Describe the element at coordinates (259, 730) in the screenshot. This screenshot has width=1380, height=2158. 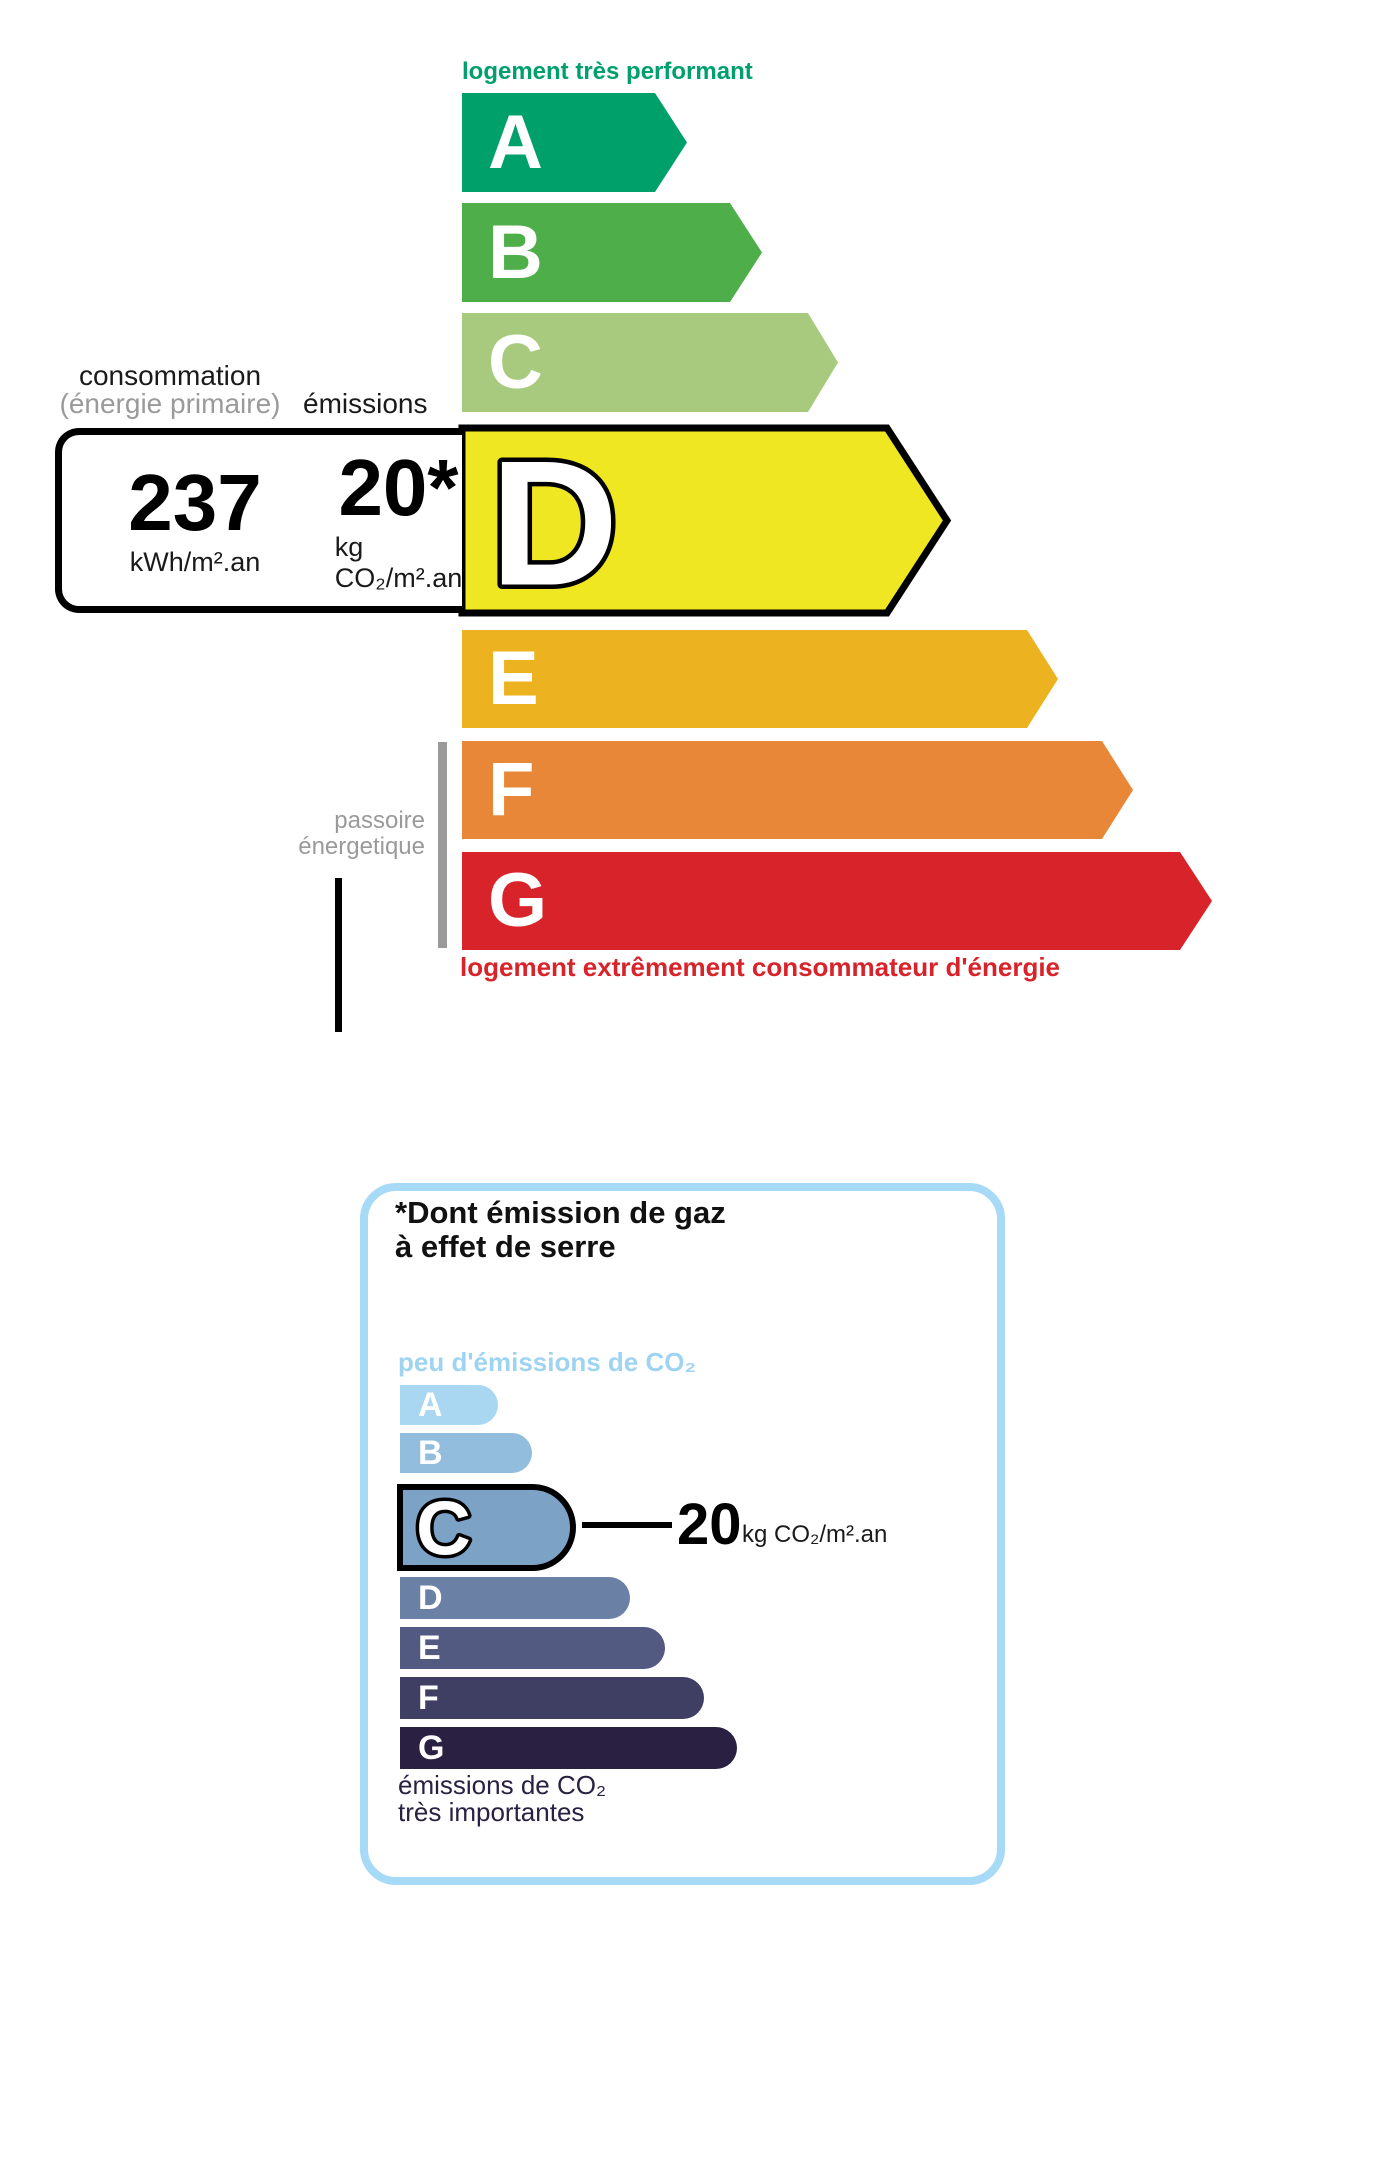
I see `consumption-emissions-box: 237 kWh/m².an 20* kg CO₂/m².an` at that location.